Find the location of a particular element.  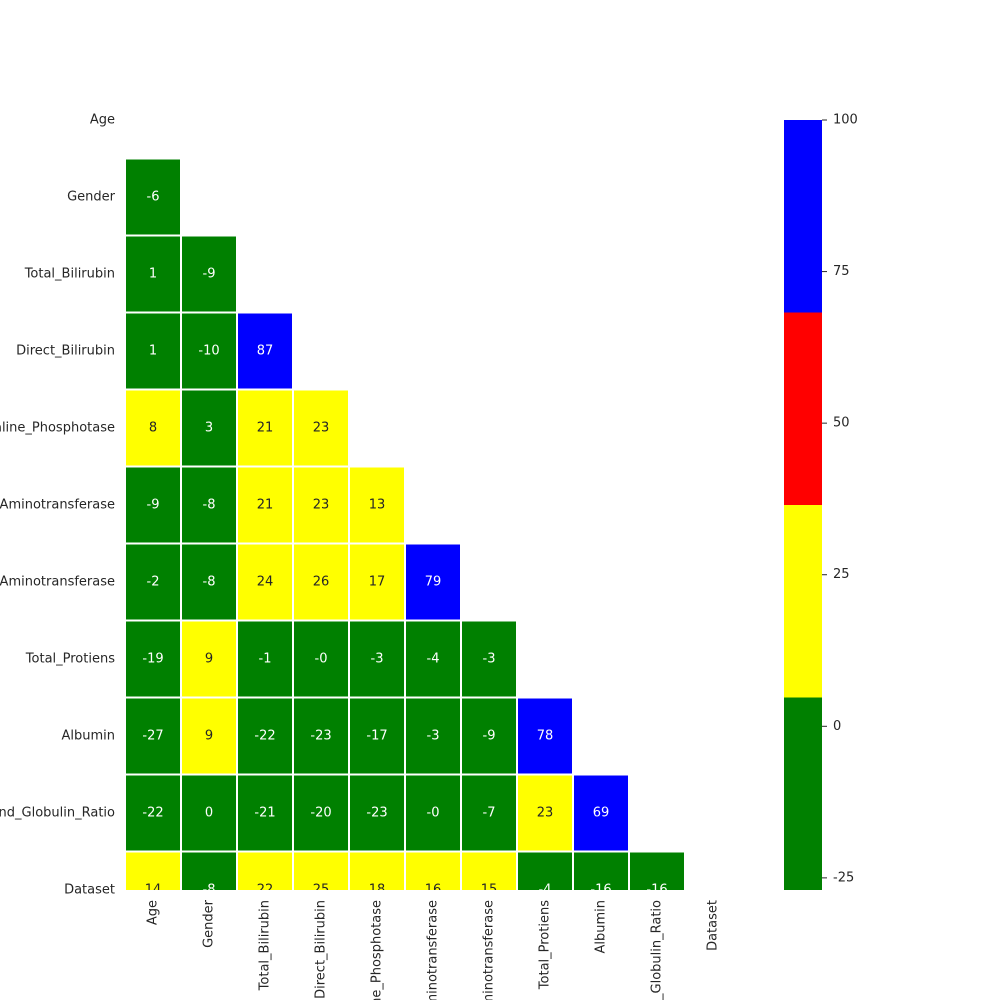

colorbar-tick-label: 50 is located at coordinates (841, 423).